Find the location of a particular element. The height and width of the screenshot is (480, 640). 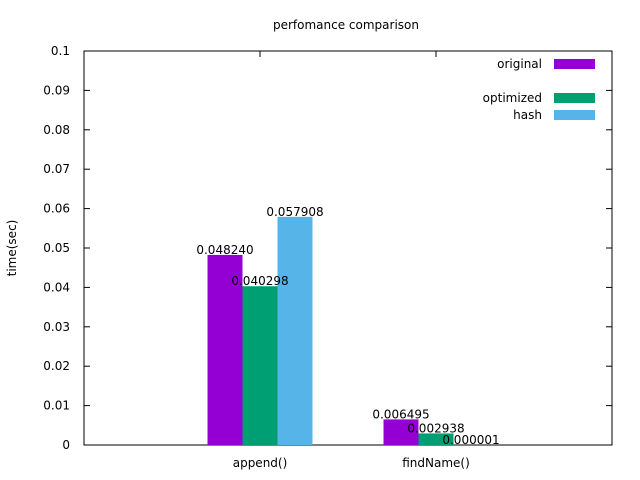

y-tick-label: 0.01 is located at coordinates (56, 406).